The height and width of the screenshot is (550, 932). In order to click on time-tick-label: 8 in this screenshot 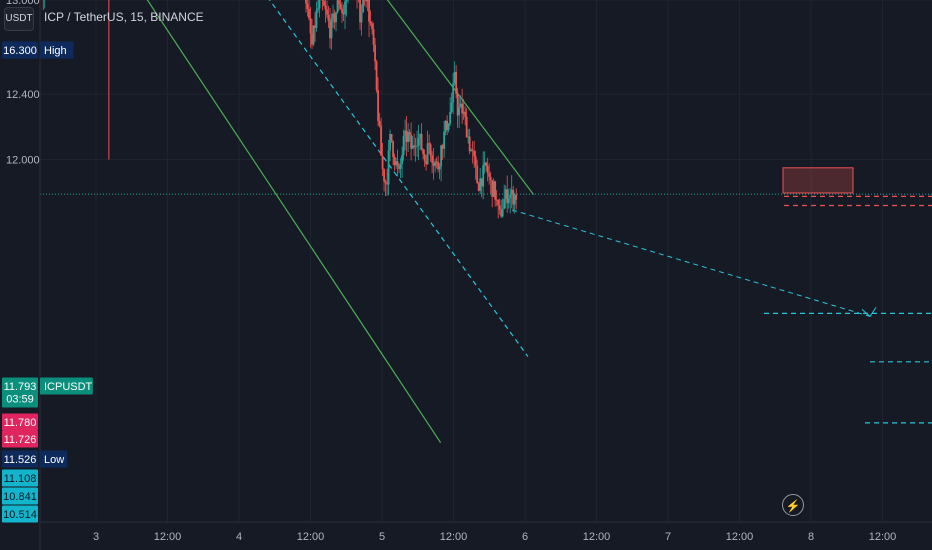, I will do `click(811, 537)`.